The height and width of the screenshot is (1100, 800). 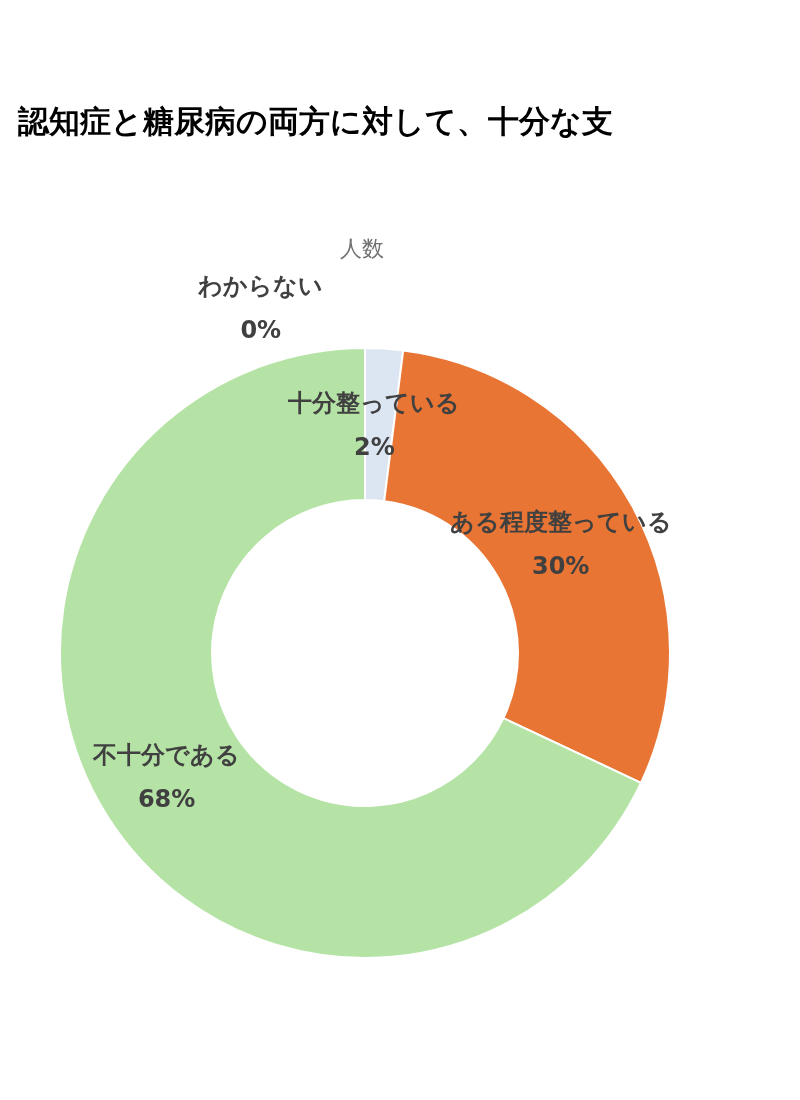 What do you see at coordinates (166, 754) in the screenshot?
I see `slice-label: 不十分である` at bounding box center [166, 754].